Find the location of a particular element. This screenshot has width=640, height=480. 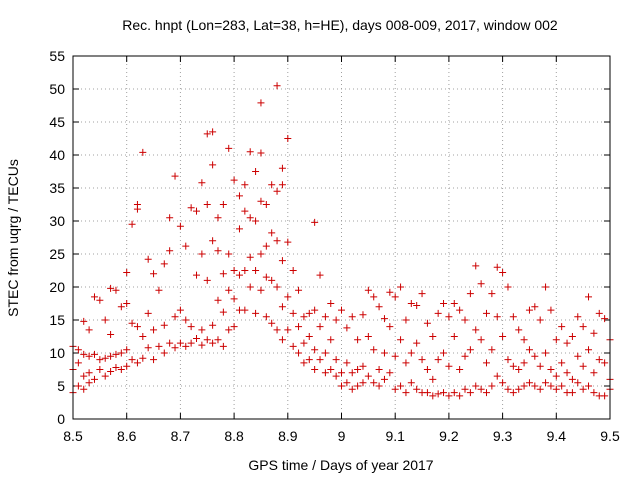

x-tick-label: 8.7 is located at coordinates (181, 436).